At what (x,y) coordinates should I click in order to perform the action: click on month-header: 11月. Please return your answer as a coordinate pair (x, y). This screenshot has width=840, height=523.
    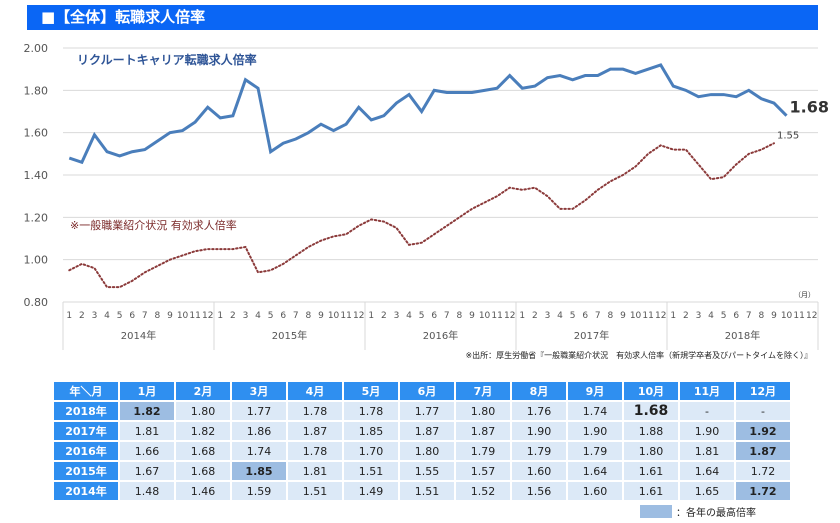
    Looking at the image, I should click on (707, 391).